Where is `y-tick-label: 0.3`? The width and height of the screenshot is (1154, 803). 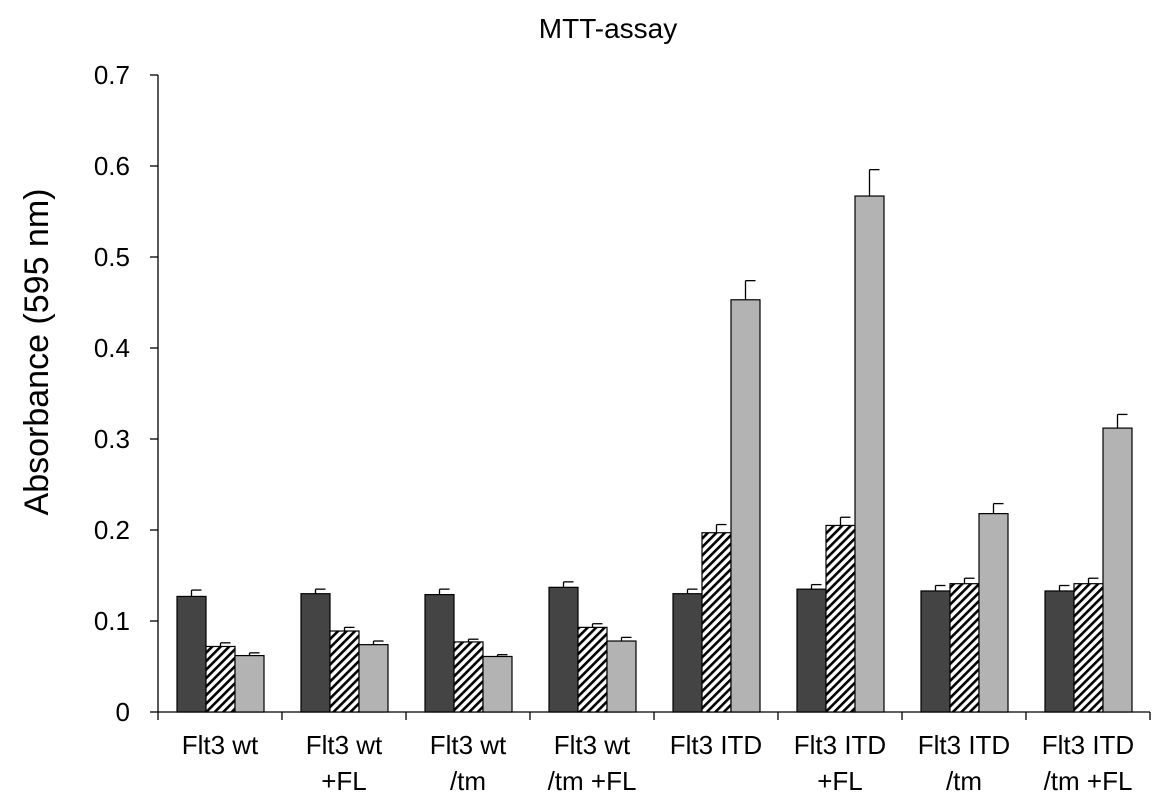 y-tick-label: 0.3 is located at coordinates (112, 439).